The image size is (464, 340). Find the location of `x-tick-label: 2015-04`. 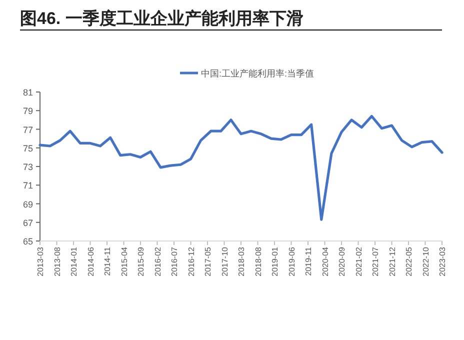

x-tick-label: 2015-04 is located at coordinates (124, 261).